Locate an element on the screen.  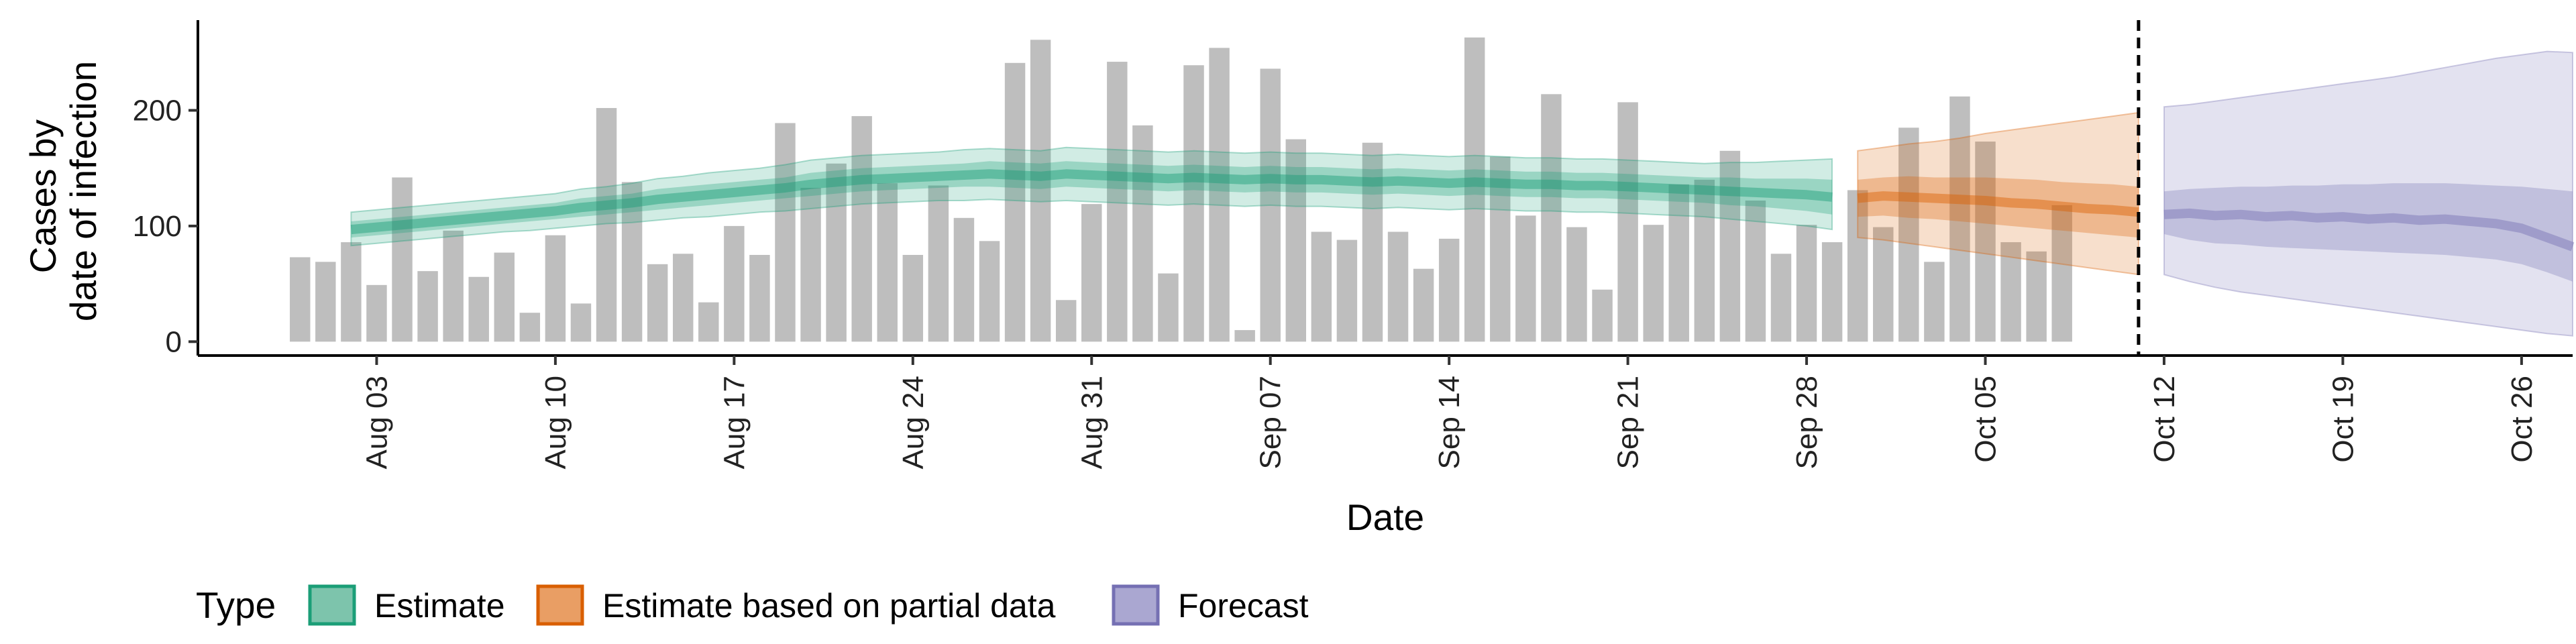
x-tick-label: Aug 31 is located at coordinates (1091, 422).